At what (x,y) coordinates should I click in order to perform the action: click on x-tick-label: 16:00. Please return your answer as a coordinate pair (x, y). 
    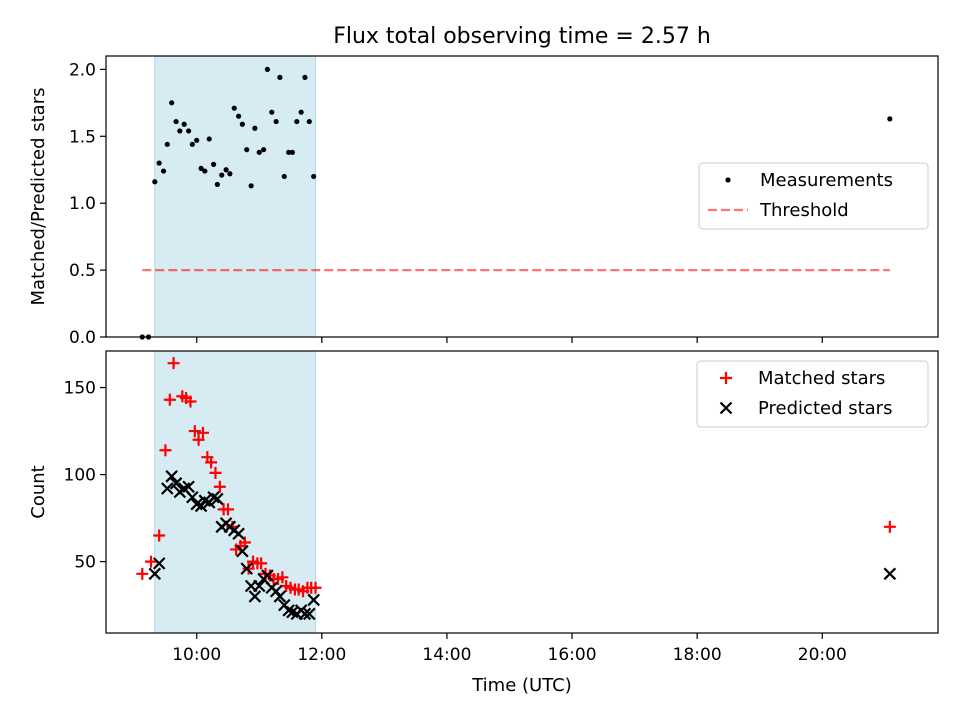
    Looking at the image, I should click on (572, 655).